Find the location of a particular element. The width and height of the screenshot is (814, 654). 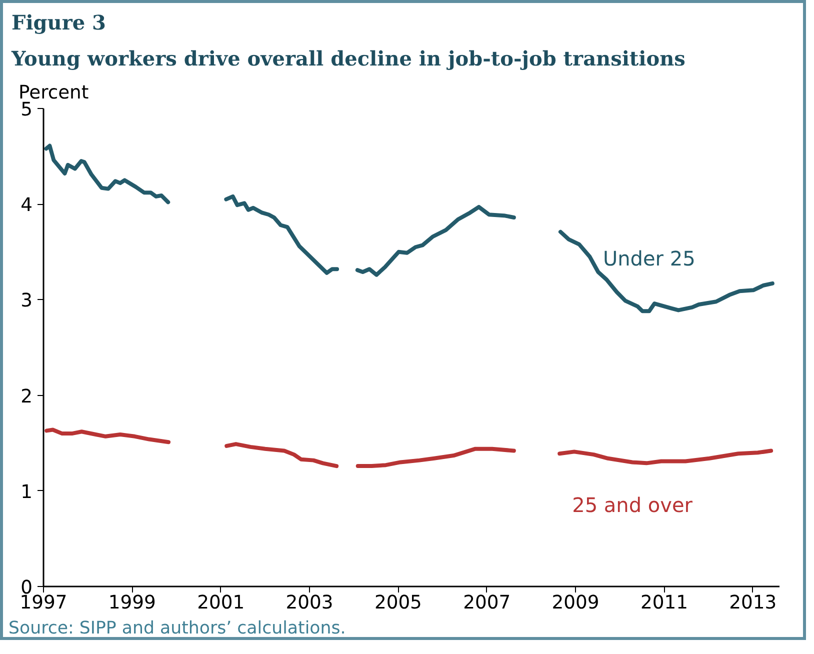

x-tick-label: 2009 is located at coordinates (576, 603).